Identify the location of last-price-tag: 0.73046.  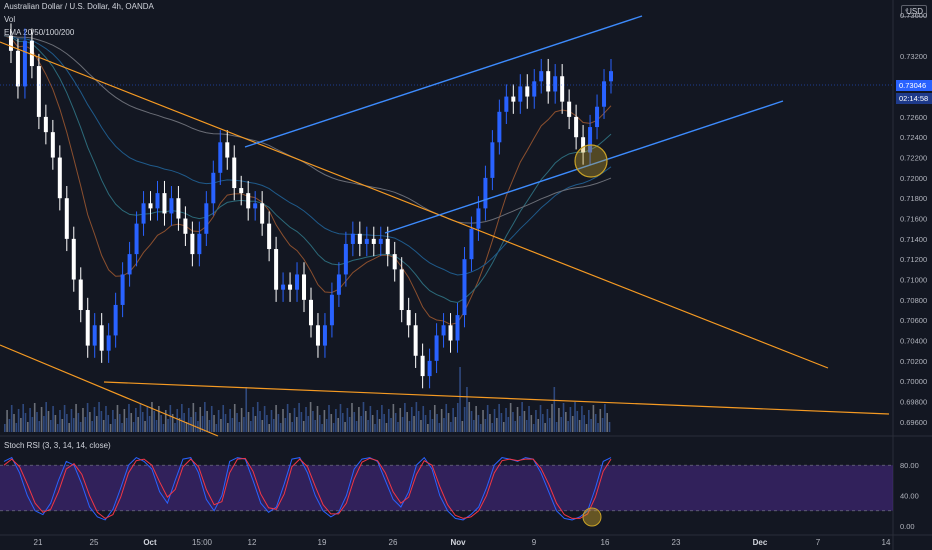
(914, 85).